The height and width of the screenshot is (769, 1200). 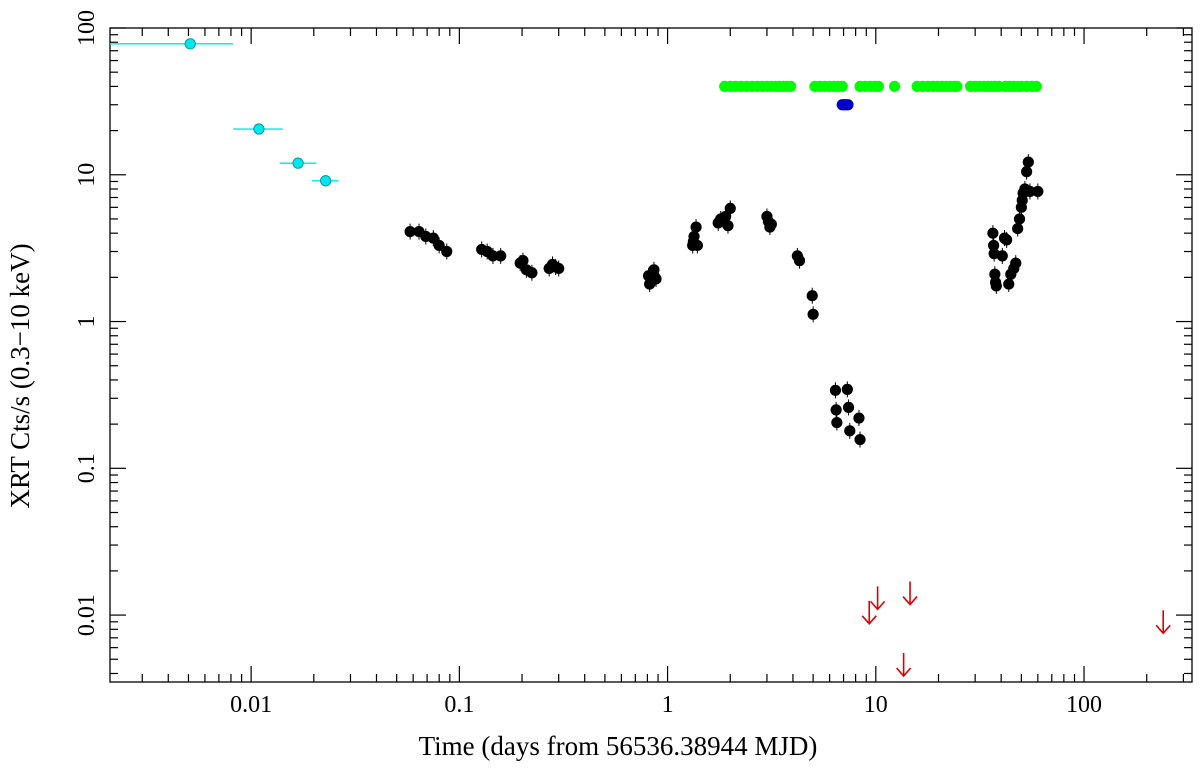 I want to click on y-tick-label: 100, so click(x=87, y=28).